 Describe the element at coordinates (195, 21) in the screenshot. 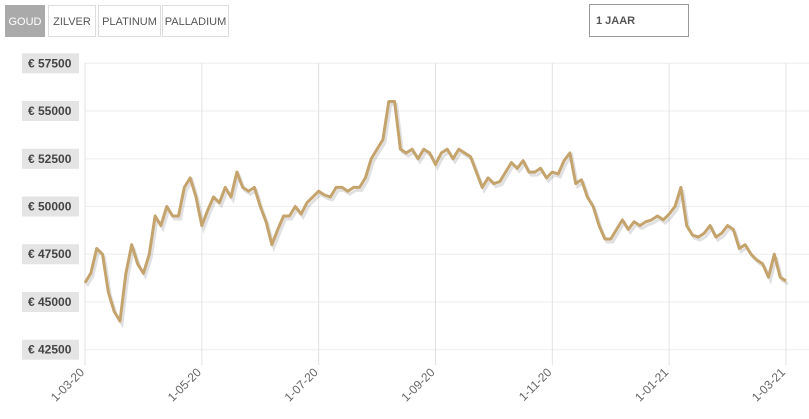

I see `tab: PALLADIUM` at that location.